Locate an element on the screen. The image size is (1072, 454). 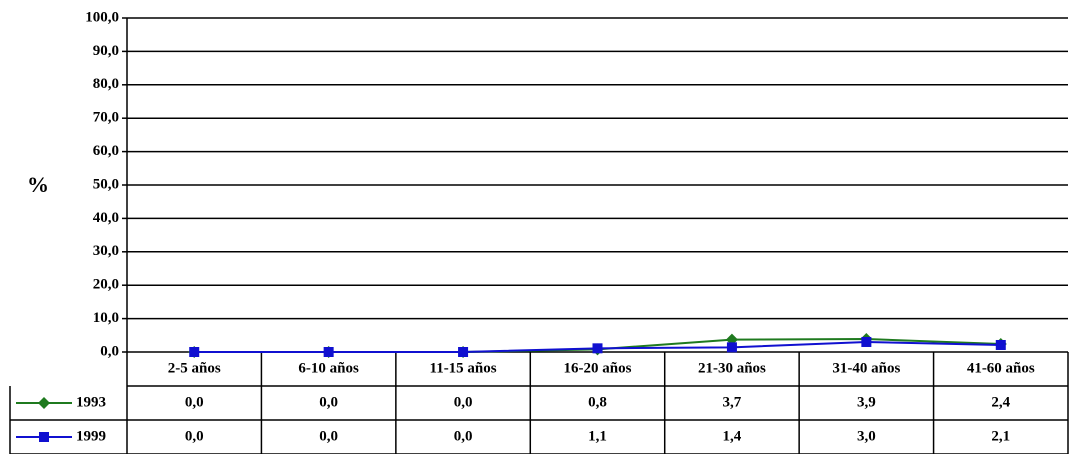
table-value: 3,0 is located at coordinates (866, 436).